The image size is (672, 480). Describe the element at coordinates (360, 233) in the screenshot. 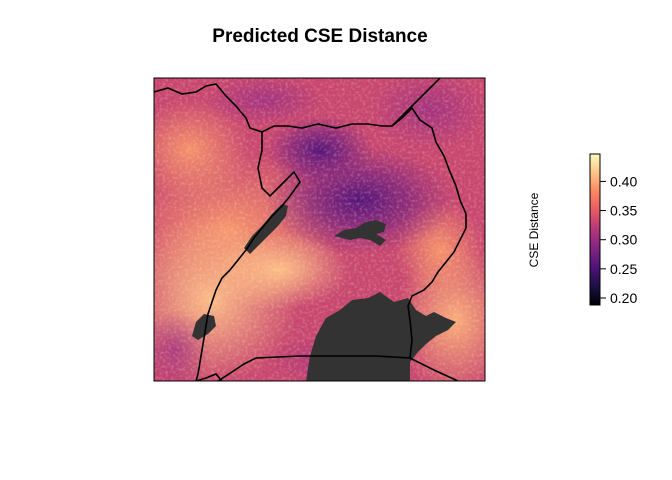

I see `lake-kyoga` at that location.